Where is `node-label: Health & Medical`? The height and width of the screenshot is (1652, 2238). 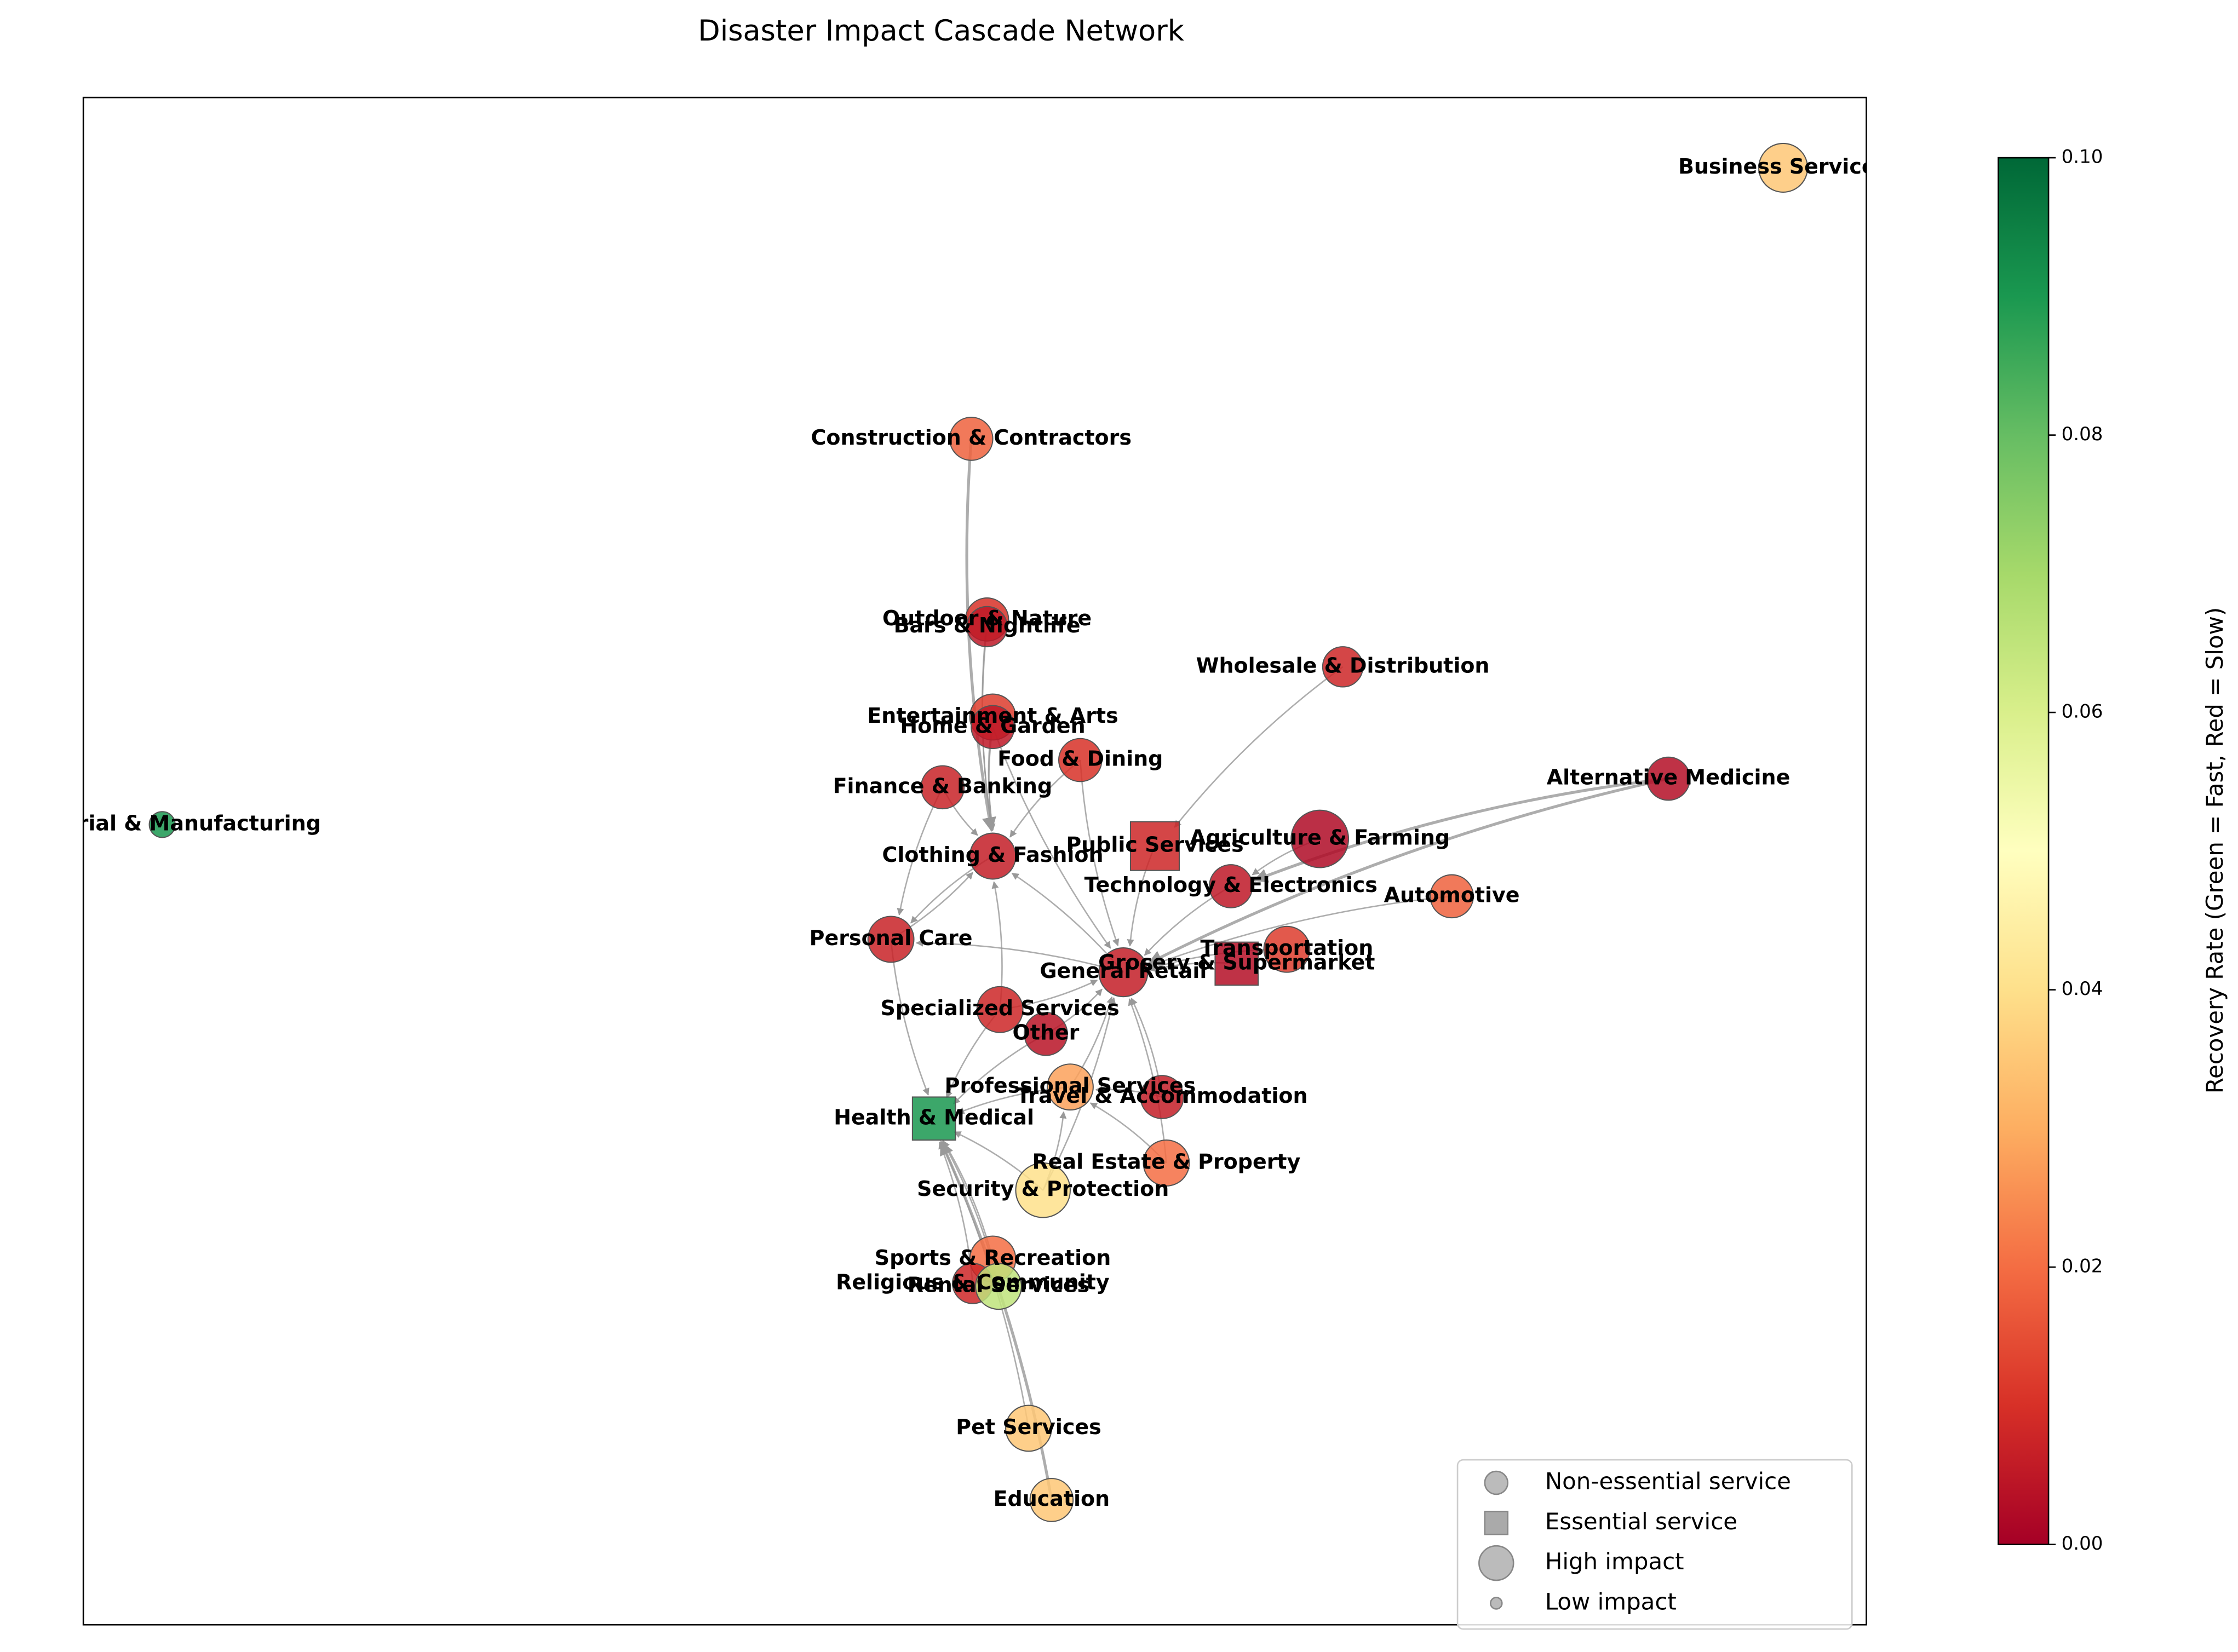 node-label: Health & Medical is located at coordinates (934, 1117).